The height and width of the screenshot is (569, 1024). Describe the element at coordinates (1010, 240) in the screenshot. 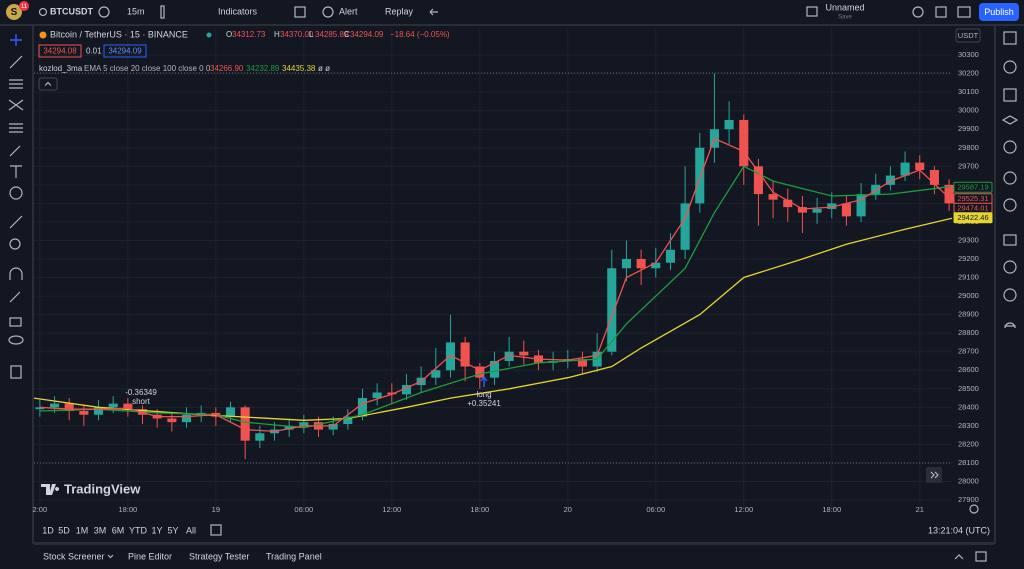

I see `chat-icon` at that location.